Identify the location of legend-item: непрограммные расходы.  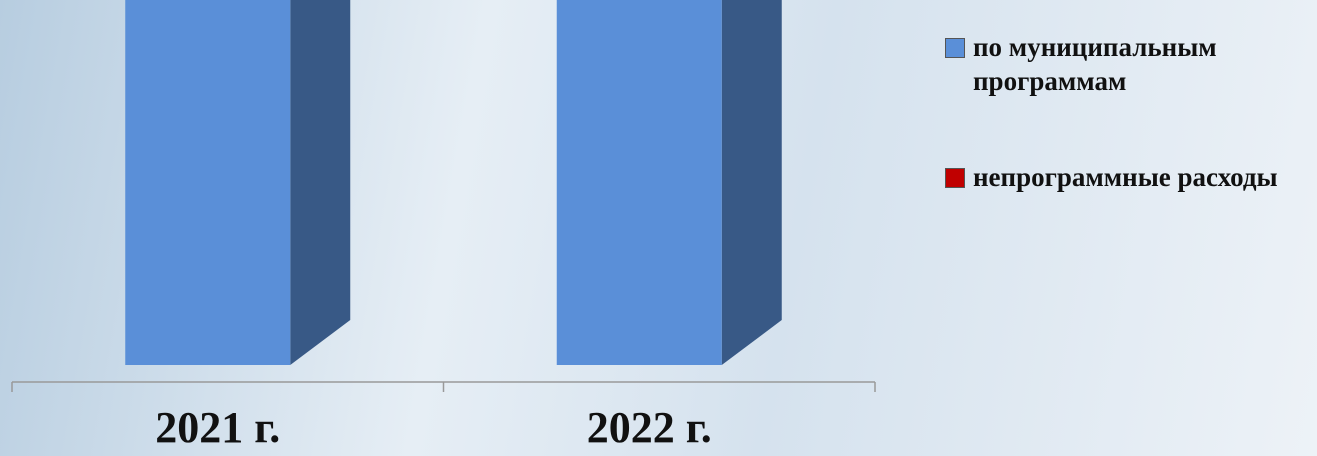
(1125, 177).